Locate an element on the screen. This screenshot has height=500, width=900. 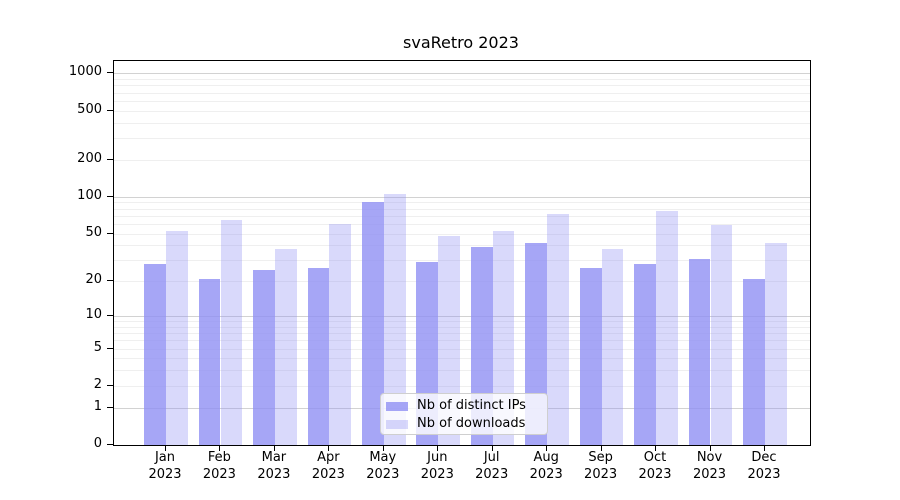
x-tickmark-jul is located at coordinates (492, 448).